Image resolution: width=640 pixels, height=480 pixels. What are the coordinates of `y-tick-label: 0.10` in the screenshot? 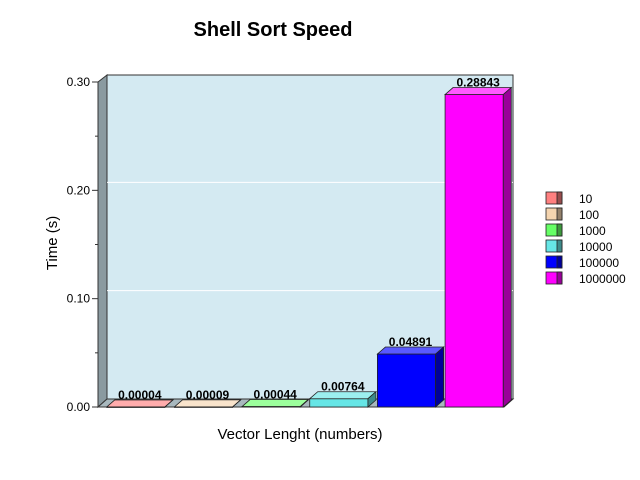 It's located at (79, 299).